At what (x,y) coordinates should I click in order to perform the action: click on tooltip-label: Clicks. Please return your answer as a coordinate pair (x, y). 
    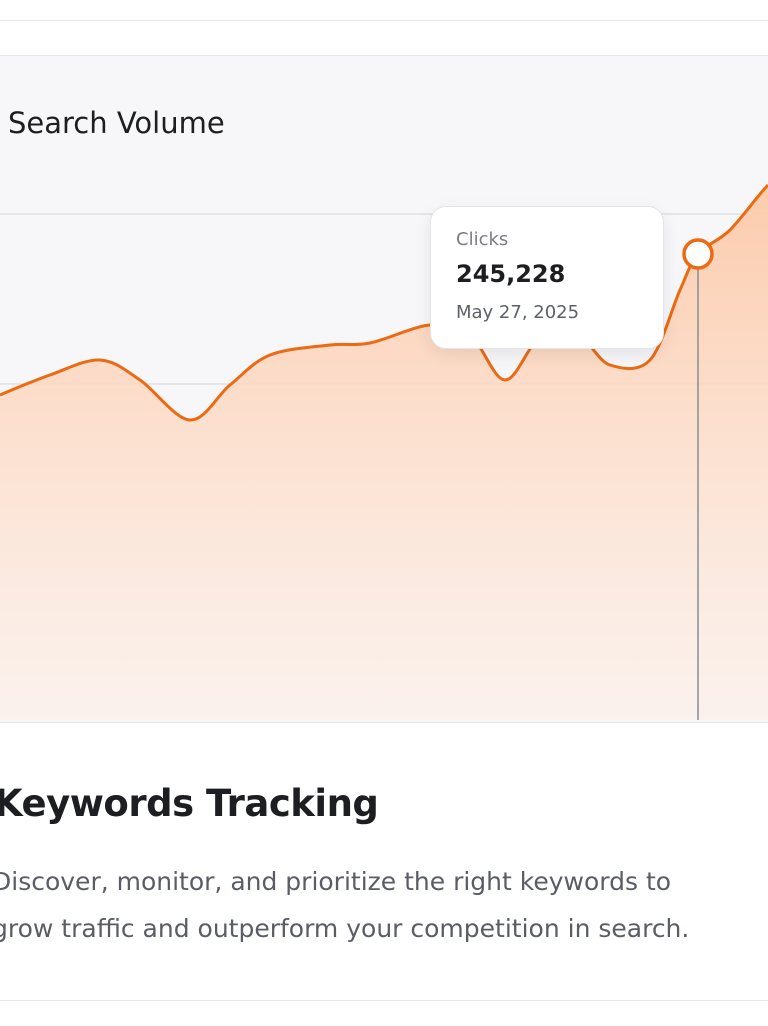
    Looking at the image, I should click on (482, 239).